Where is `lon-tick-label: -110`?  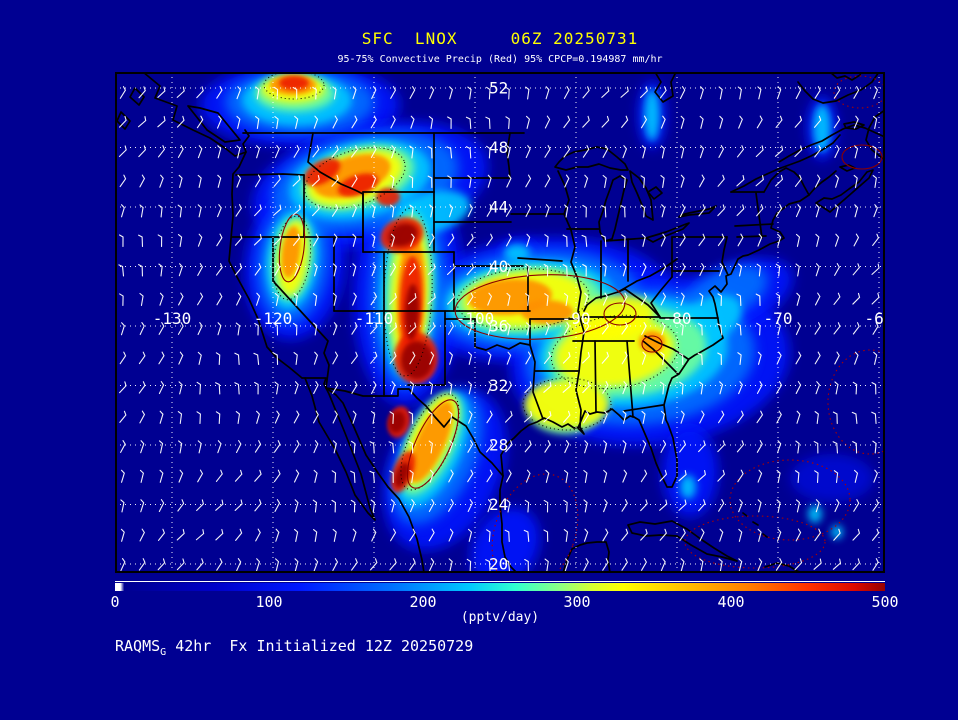 lon-tick-label: -110 is located at coordinates (374, 318).